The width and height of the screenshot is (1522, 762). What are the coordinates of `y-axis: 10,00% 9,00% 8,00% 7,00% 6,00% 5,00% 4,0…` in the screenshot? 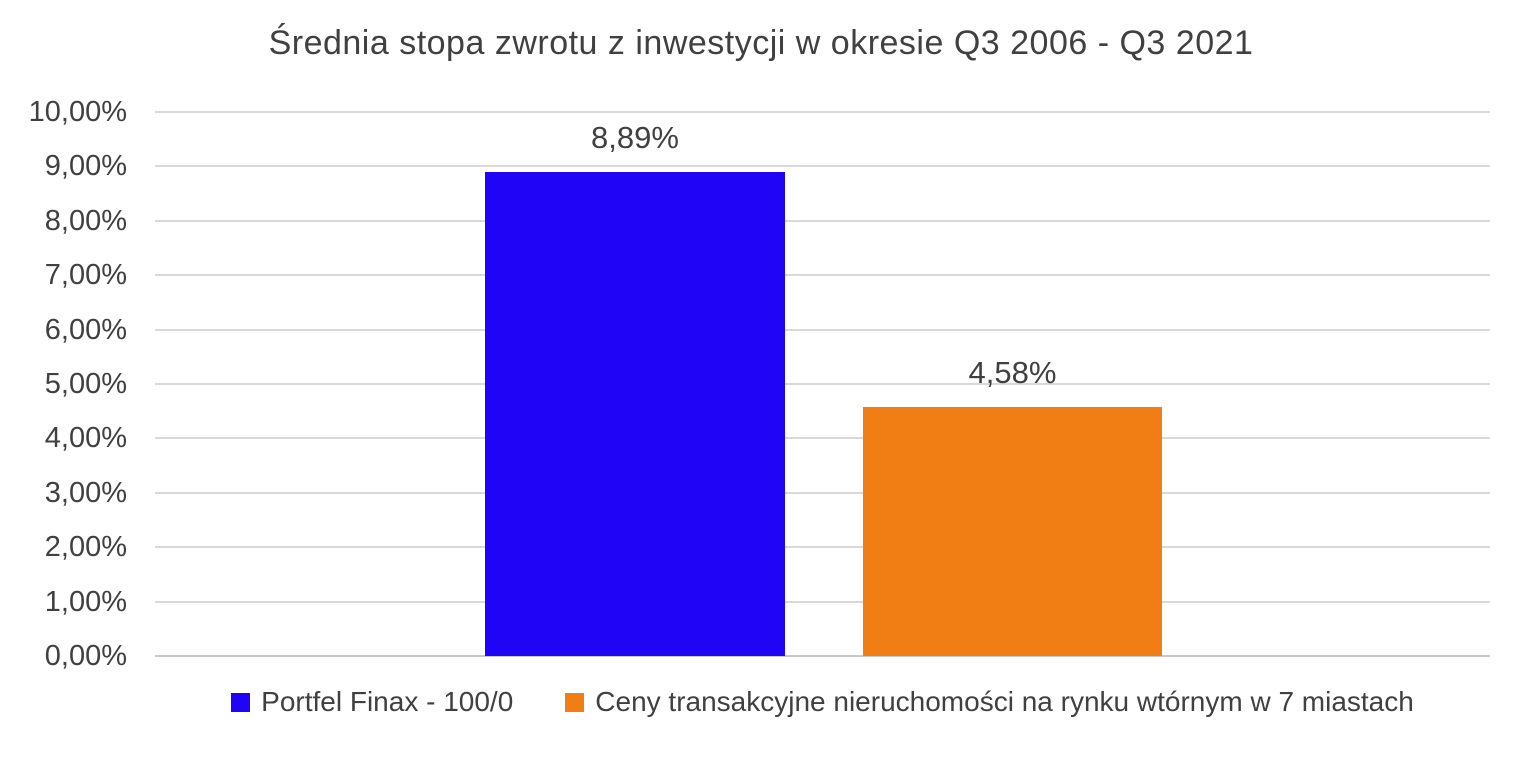 It's located at (63, 381).